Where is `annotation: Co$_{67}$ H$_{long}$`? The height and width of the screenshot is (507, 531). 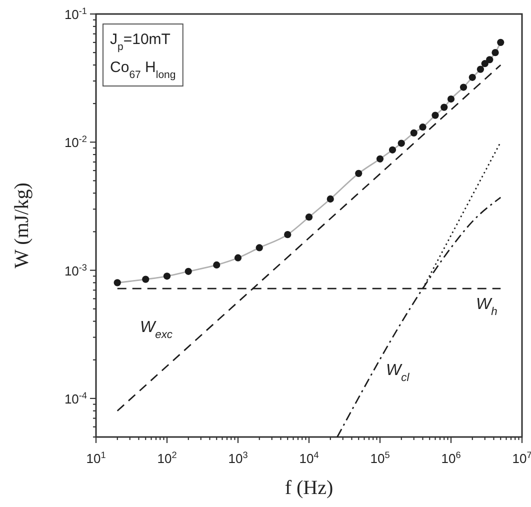
annotation: Co$_{67}$ H$_{long}$ is located at coordinates (143, 70).